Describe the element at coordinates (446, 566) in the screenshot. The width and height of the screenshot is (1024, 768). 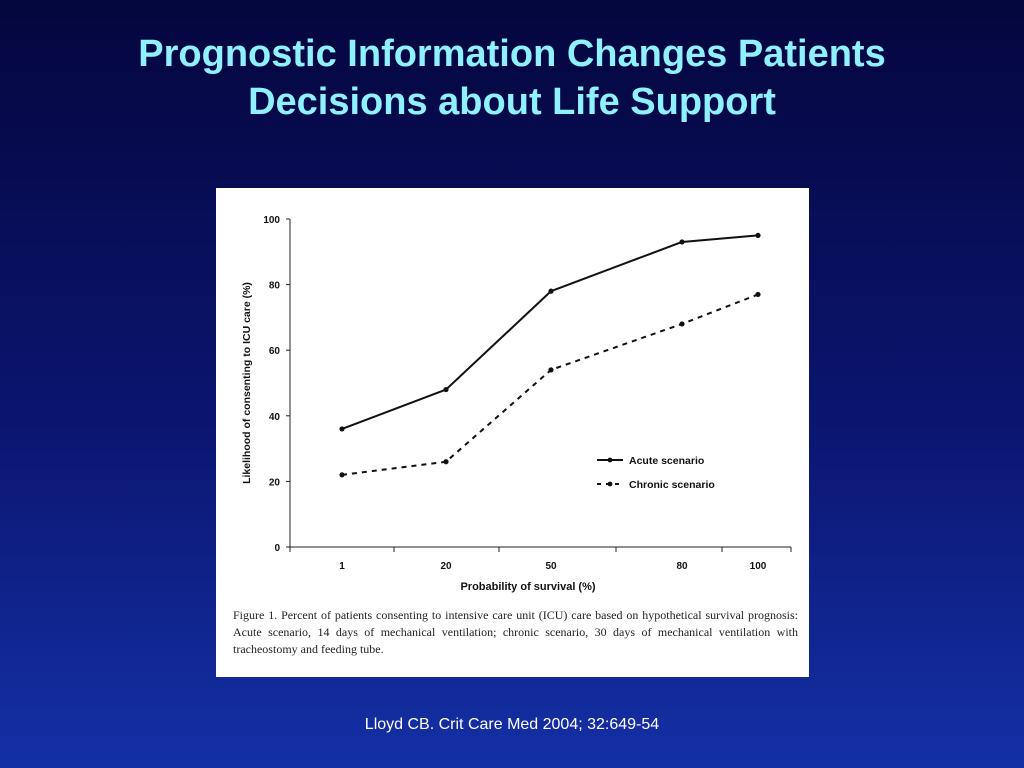
I see `x-tick-label: 20` at that location.